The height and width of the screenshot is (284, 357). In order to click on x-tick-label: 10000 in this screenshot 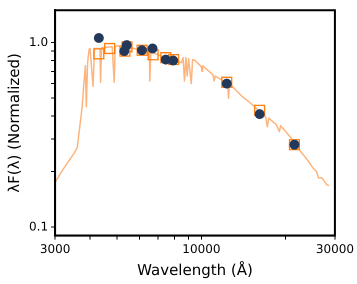, I will do `click(201, 249)`.